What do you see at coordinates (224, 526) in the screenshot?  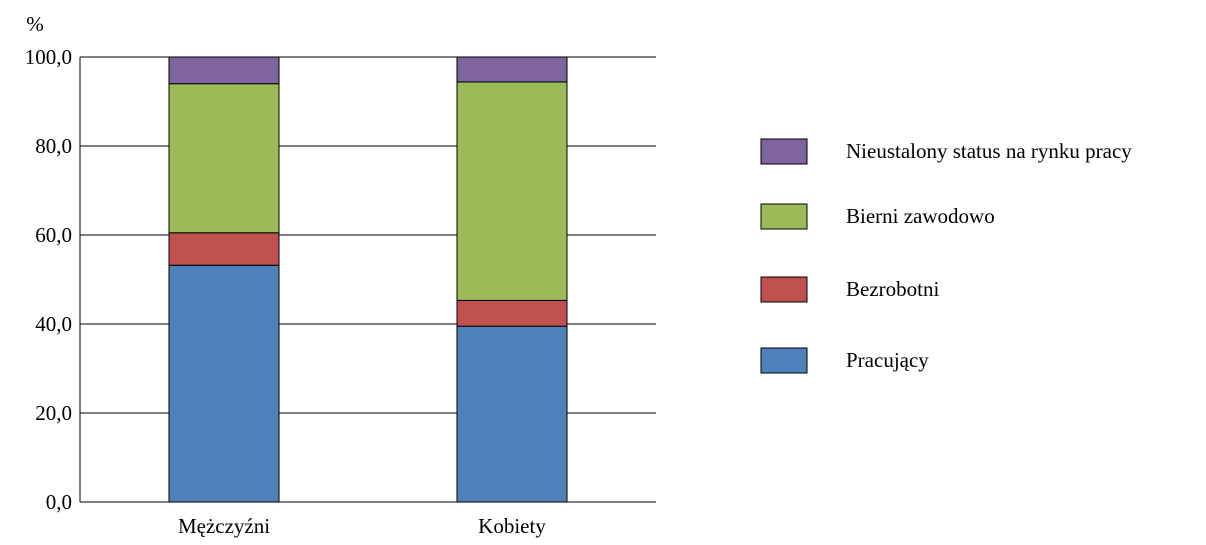 I see `x-tick-label: Mężczyźni` at bounding box center [224, 526].